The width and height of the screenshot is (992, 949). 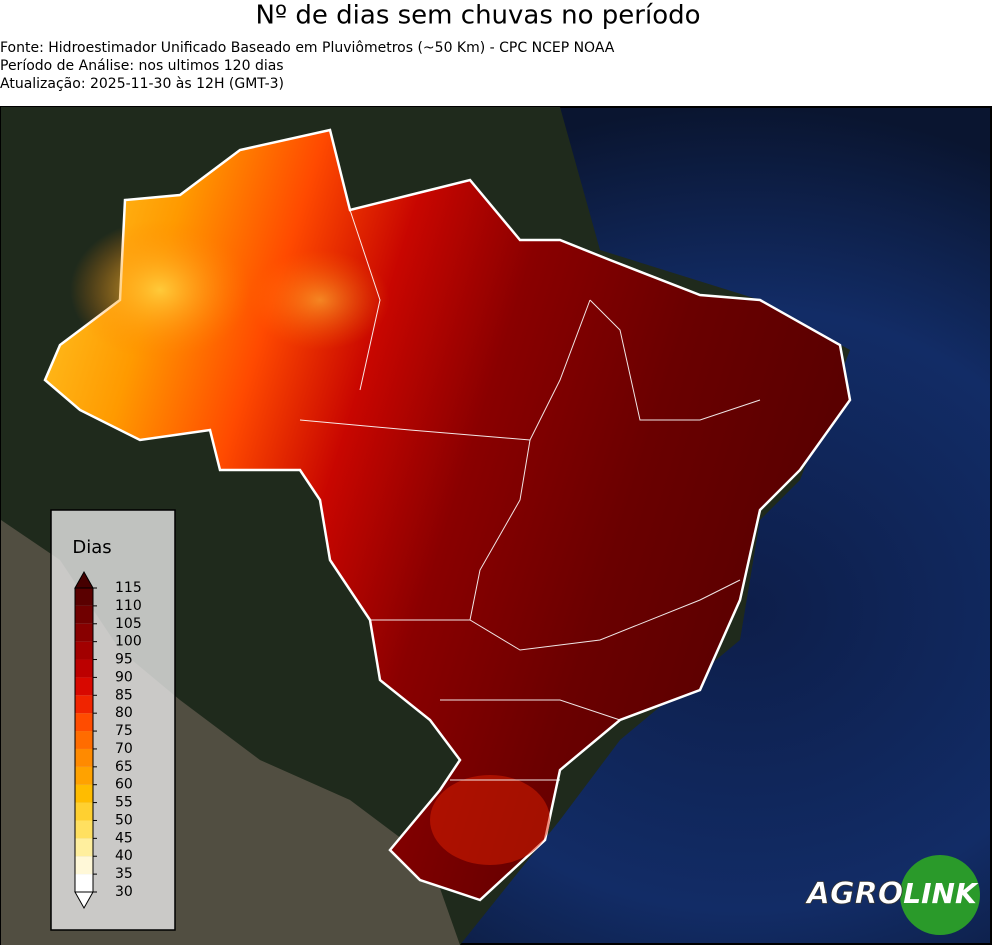 I want to click on logo: AGRO LINK, so click(x=892, y=895).